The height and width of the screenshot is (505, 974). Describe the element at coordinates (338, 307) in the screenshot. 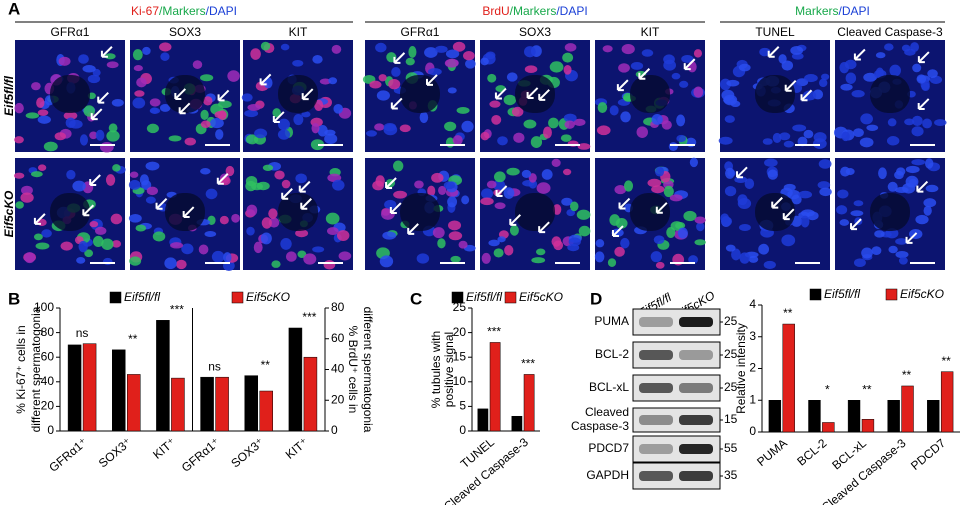

I see `y2-tick-label: 80` at that location.